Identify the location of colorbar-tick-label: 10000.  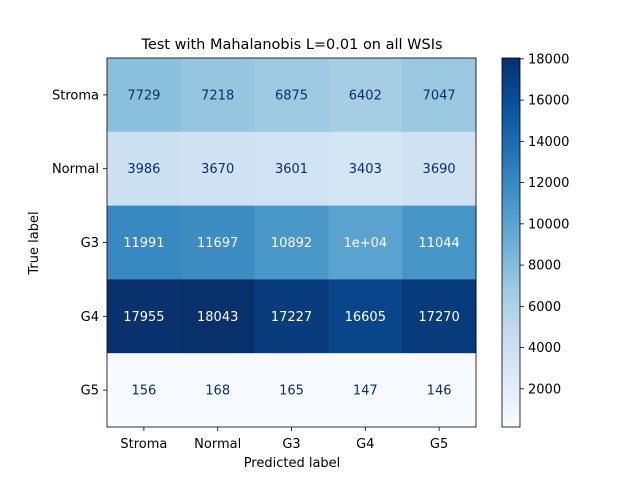
(548, 224).